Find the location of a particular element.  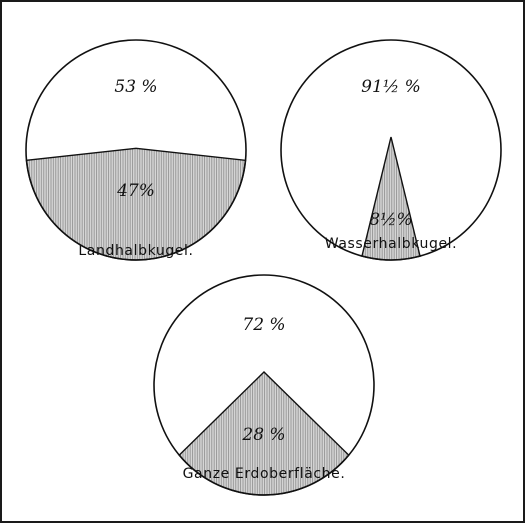

chart-caption: Landhalbkugel. is located at coordinates (135, 251).